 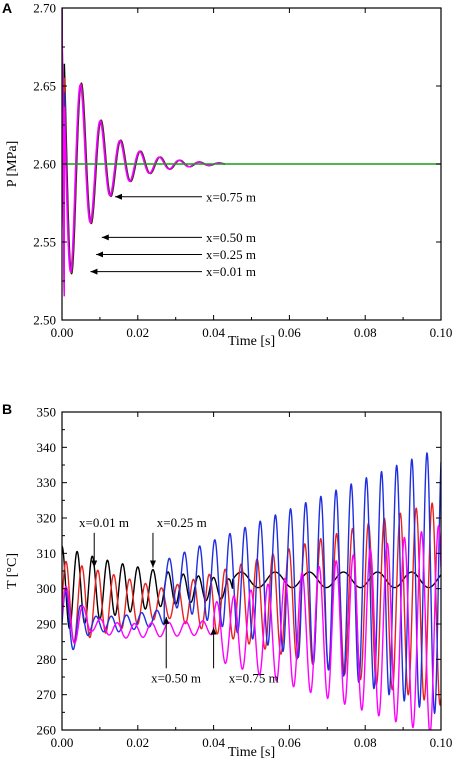 What do you see at coordinates (47, 694) in the screenshot?
I see `y-tick-label: 270` at bounding box center [47, 694].